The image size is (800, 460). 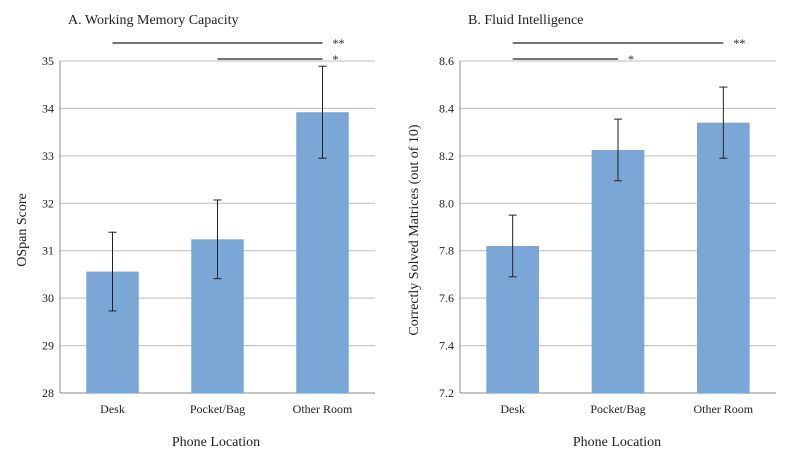 I want to click on y-tick-label: 8.0, so click(x=446, y=203).